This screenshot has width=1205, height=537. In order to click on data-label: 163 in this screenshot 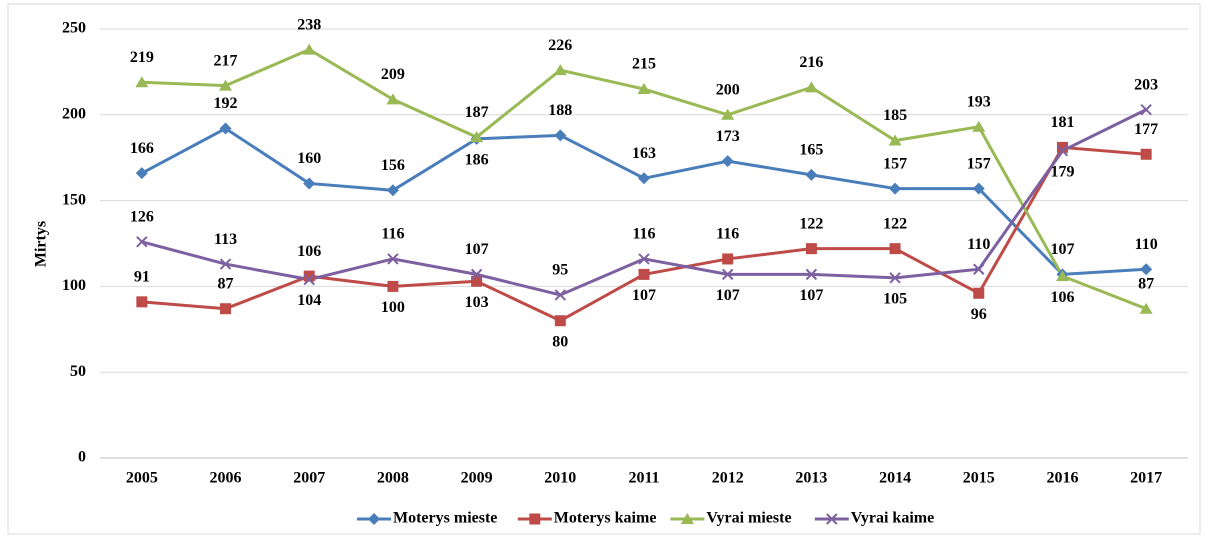, I will do `click(644, 153)`.